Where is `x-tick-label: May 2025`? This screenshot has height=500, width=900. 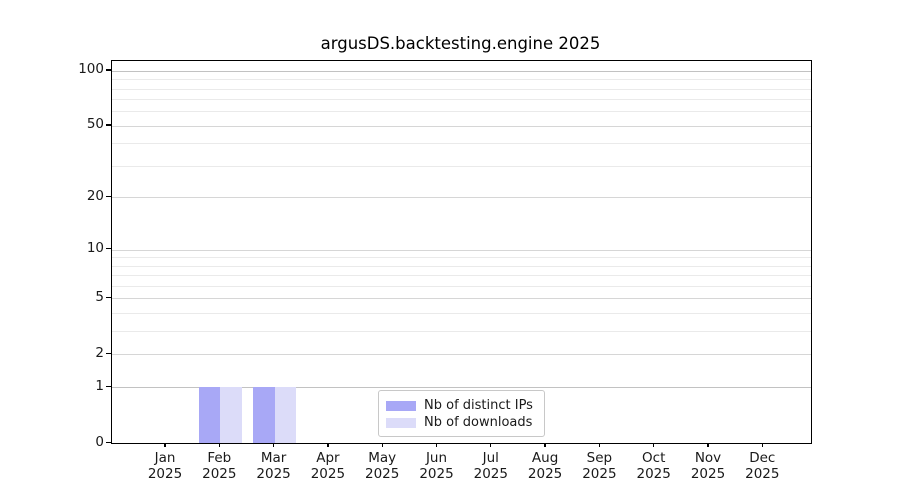 x-tick-label: May 2025 is located at coordinates (382, 466).